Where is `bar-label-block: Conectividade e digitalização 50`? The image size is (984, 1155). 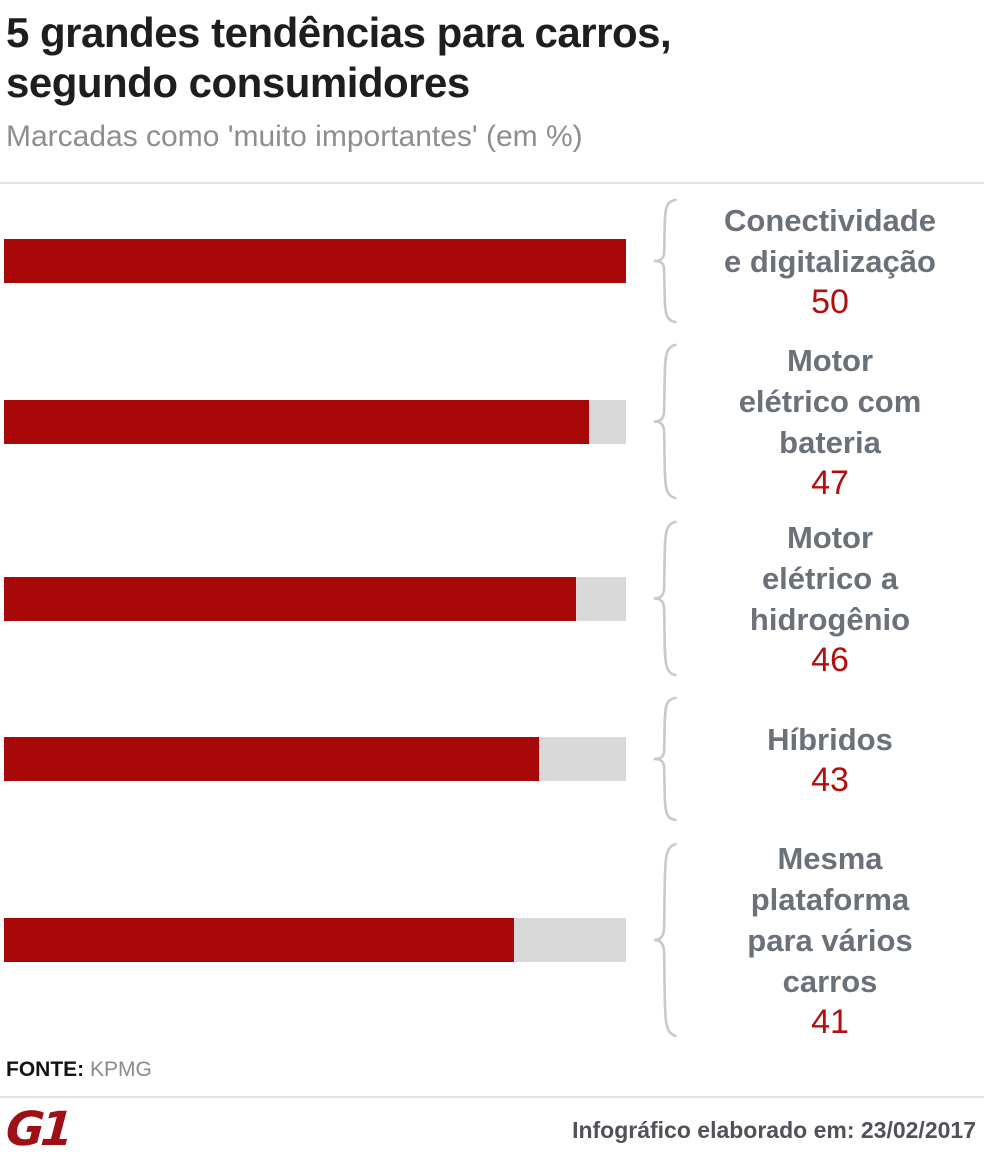 bar-label-block: Conectividade e digitalização 50 is located at coordinates (830, 261).